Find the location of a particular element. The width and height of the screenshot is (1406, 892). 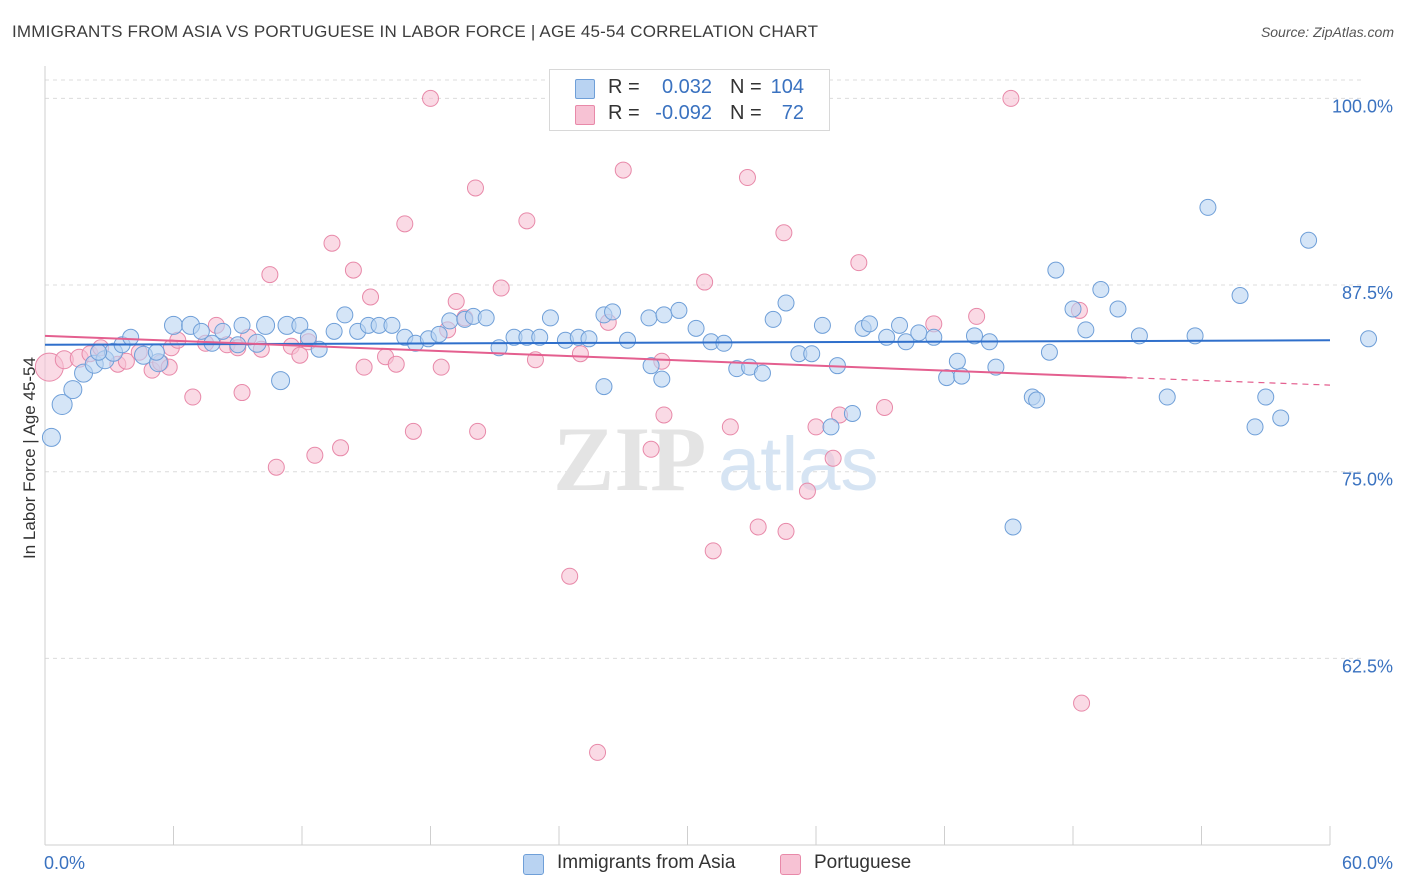

y-tick-label: 75.0% is located at coordinates (1367, 480).